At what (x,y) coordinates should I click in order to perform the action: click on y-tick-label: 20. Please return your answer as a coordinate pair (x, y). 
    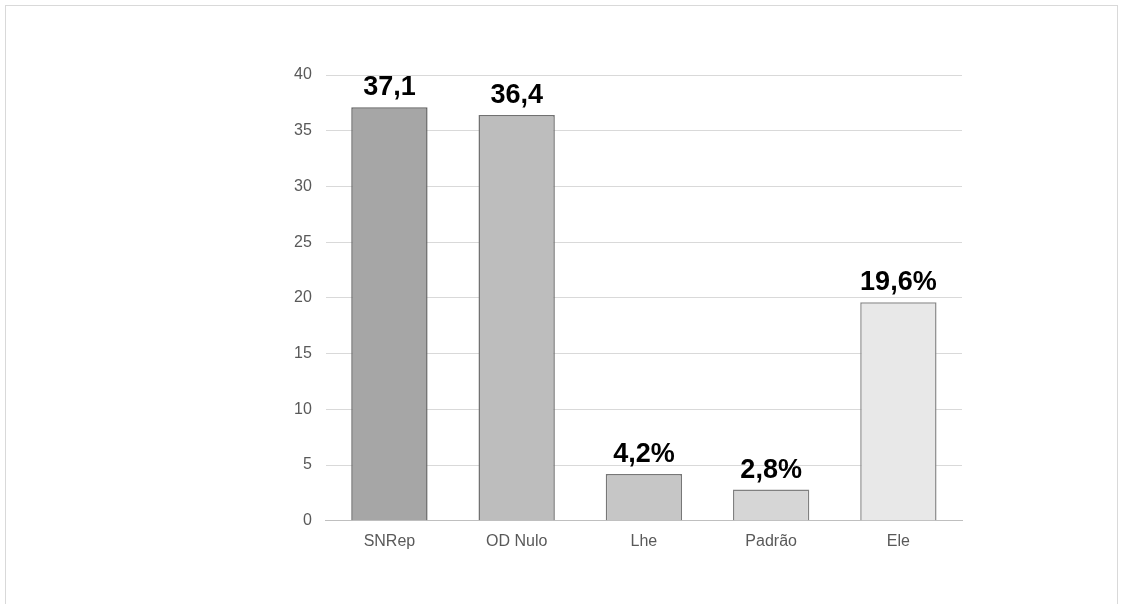
    Looking at the image, I should click on (303, 297).